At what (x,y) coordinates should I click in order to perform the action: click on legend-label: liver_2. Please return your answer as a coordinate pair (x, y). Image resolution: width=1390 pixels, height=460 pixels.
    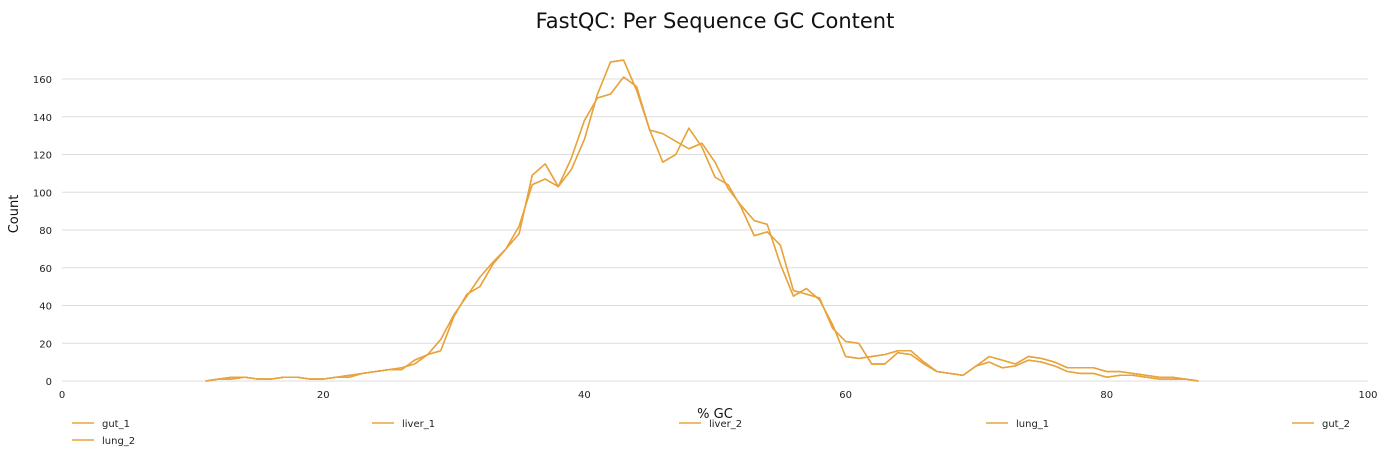
    Looking at the image, I should click on (725, 424).